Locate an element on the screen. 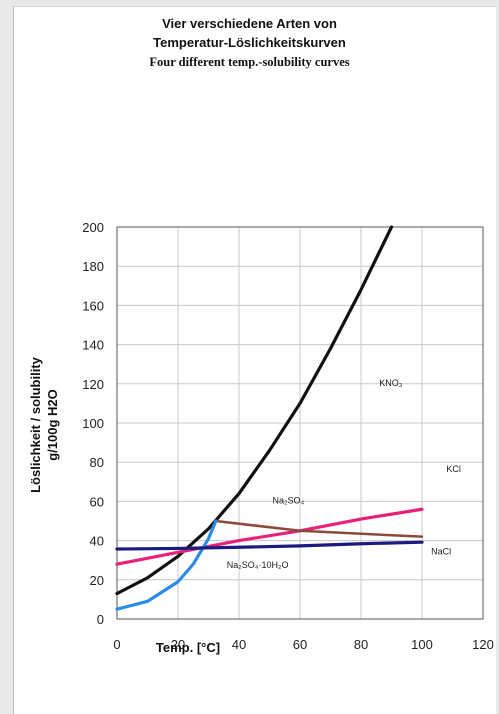 Image resolution: width=499 pixels, height=714 pixels. series-label: KCl is located at coordinates (453, 469).